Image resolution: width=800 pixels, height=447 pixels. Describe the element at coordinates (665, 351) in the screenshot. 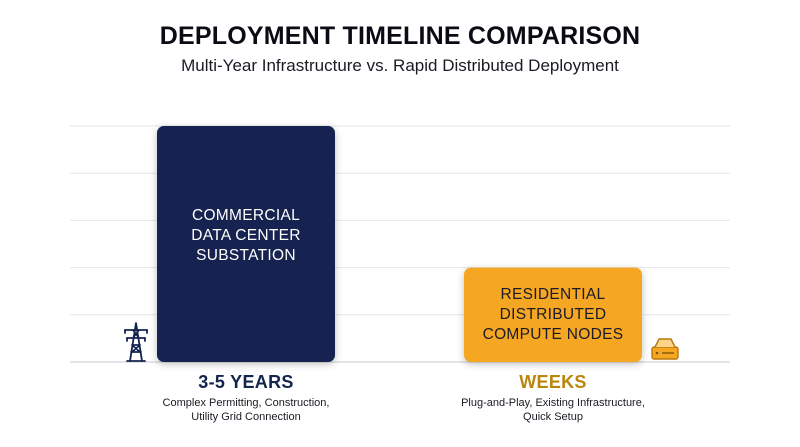

I see `server-node-icon` at that location.